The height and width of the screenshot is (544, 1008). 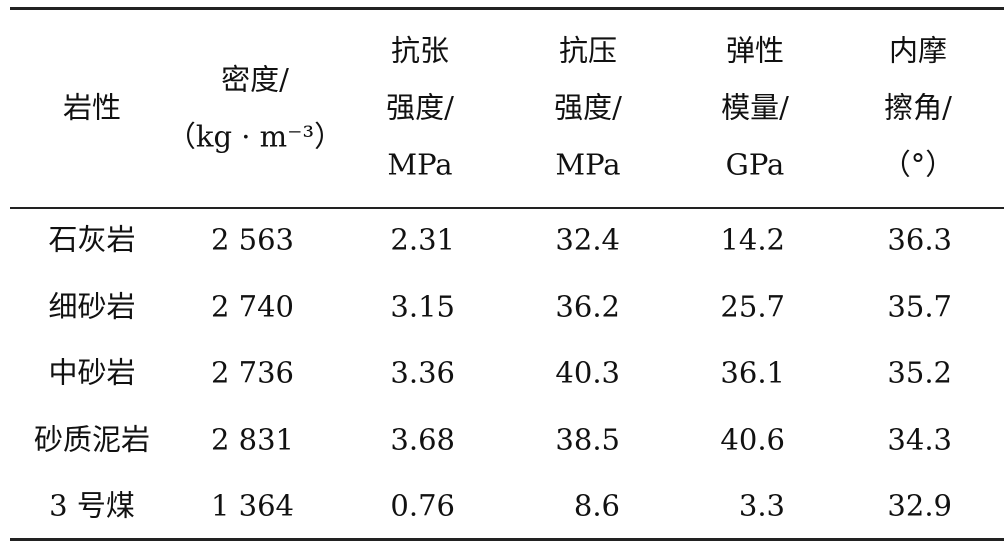 What do you see at coordinates (252, 505) in the screenshot?
I see `table-cell: 1 364` at bounding box center [252, 505].